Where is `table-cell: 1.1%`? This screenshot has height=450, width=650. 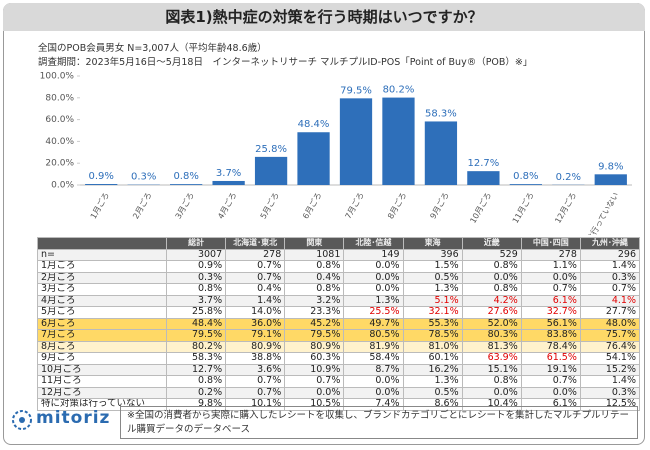 table-cell: 1.1% is located at coordinates (550, 266).